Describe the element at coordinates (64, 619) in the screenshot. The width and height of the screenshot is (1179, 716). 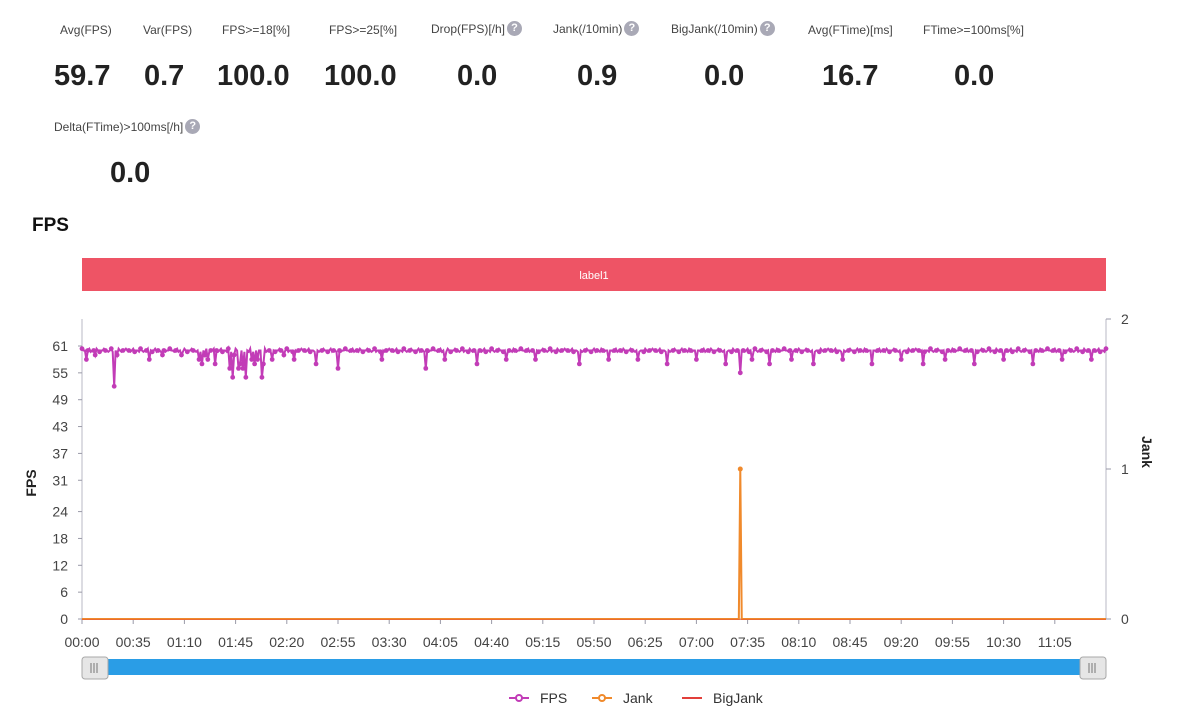
I see `y-tick-label: 0` at that location.